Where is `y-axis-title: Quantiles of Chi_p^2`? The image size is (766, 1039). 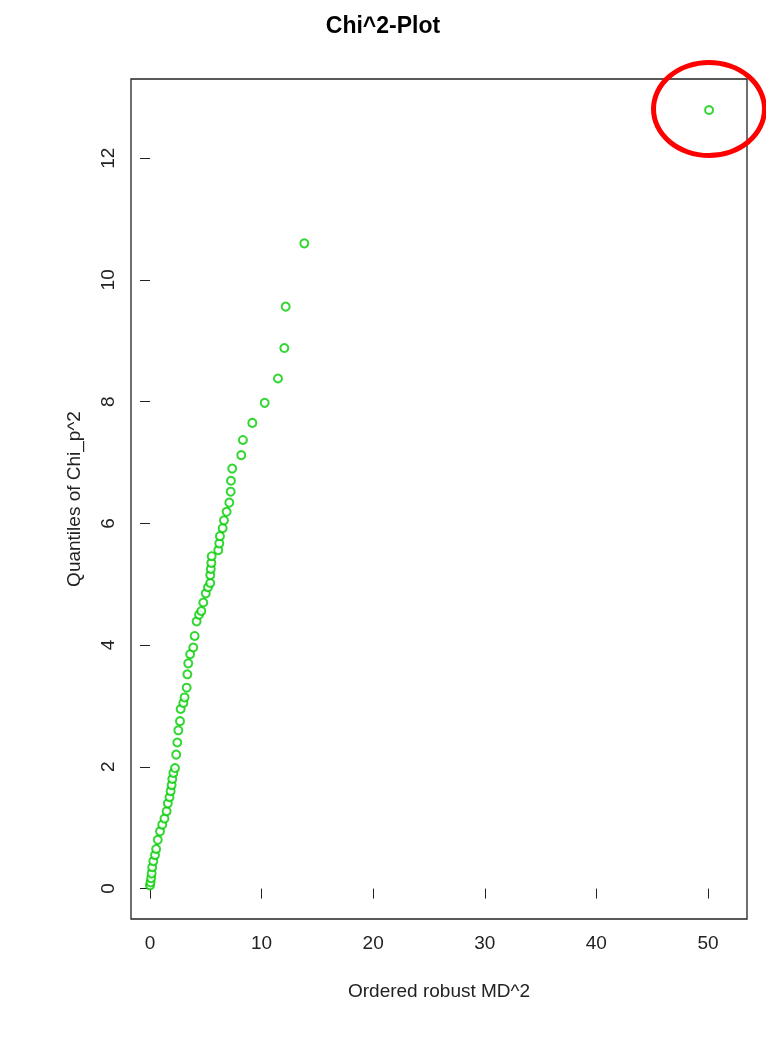
y-axis-title: Quantiles of Chi_p^2 is located at coordinates (74, 499).